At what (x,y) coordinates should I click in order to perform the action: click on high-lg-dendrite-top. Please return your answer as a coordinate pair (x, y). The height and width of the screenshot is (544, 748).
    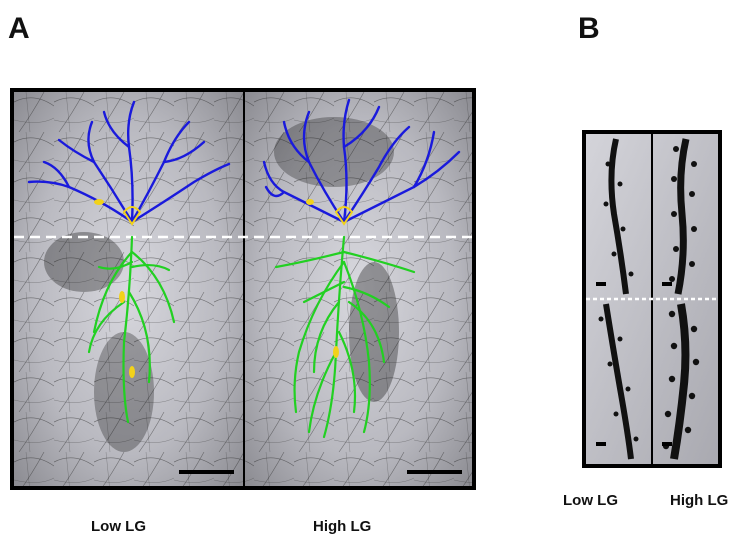
    Looking at the image, I should click on (682, 216).